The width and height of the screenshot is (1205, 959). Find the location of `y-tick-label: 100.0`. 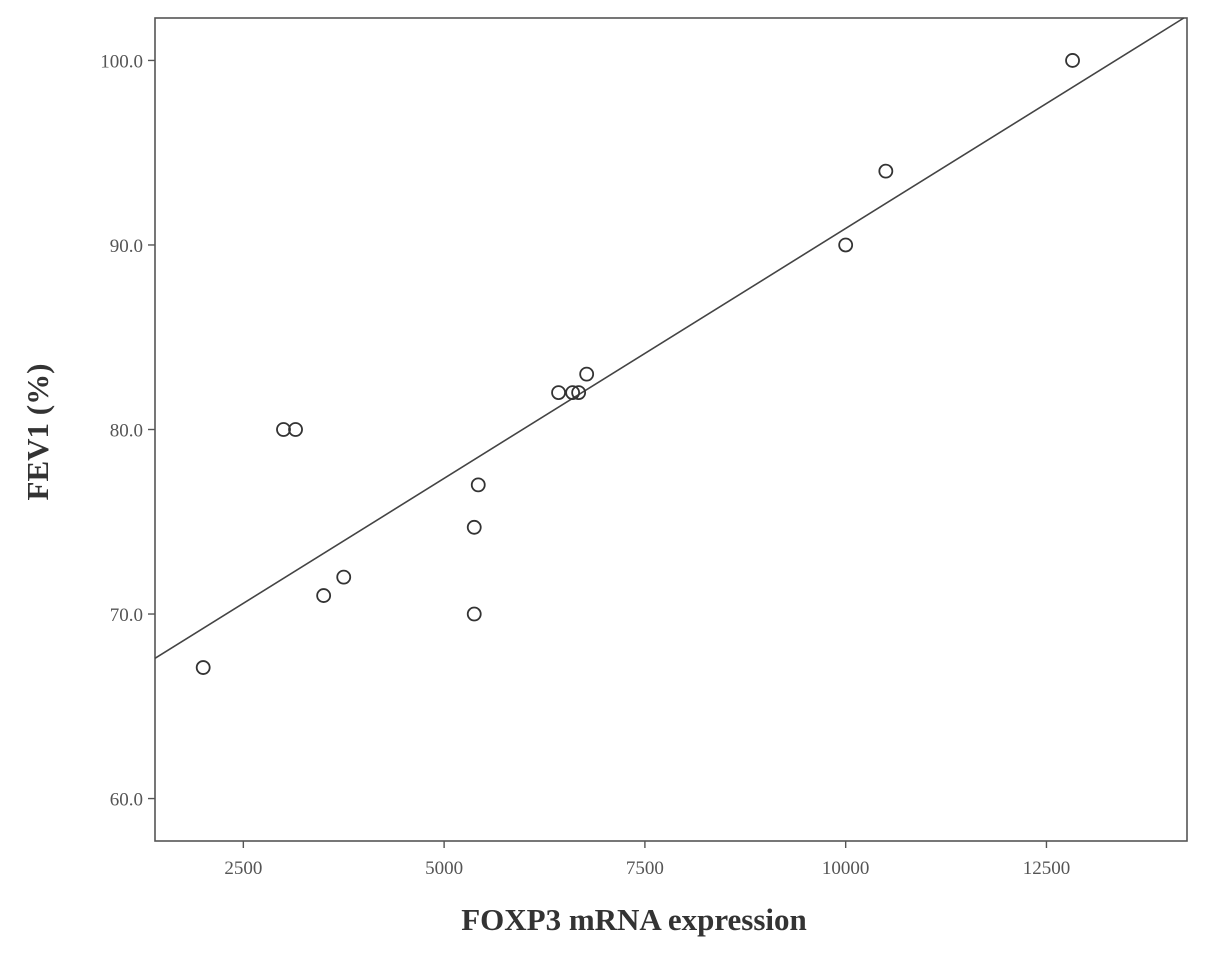

y-tick-label: 100.0 is located at coordinates (121, 61).